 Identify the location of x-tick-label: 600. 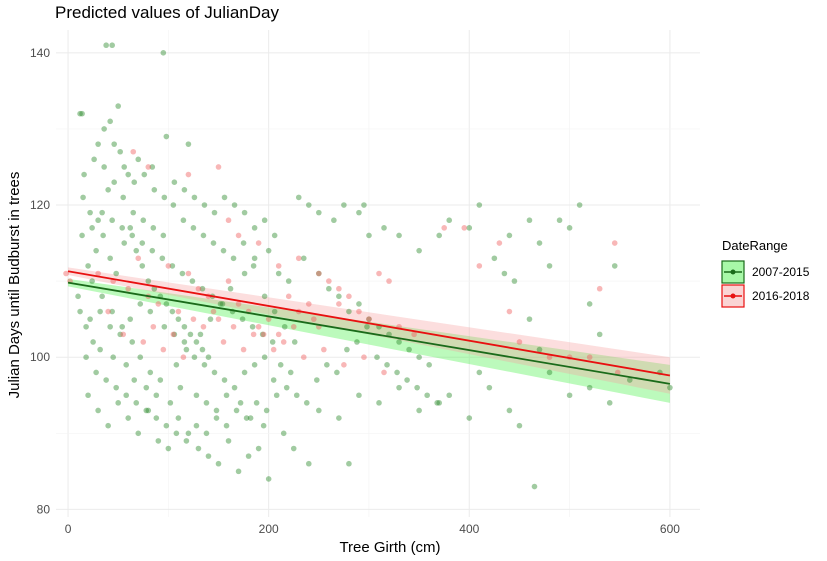
(670, 529).